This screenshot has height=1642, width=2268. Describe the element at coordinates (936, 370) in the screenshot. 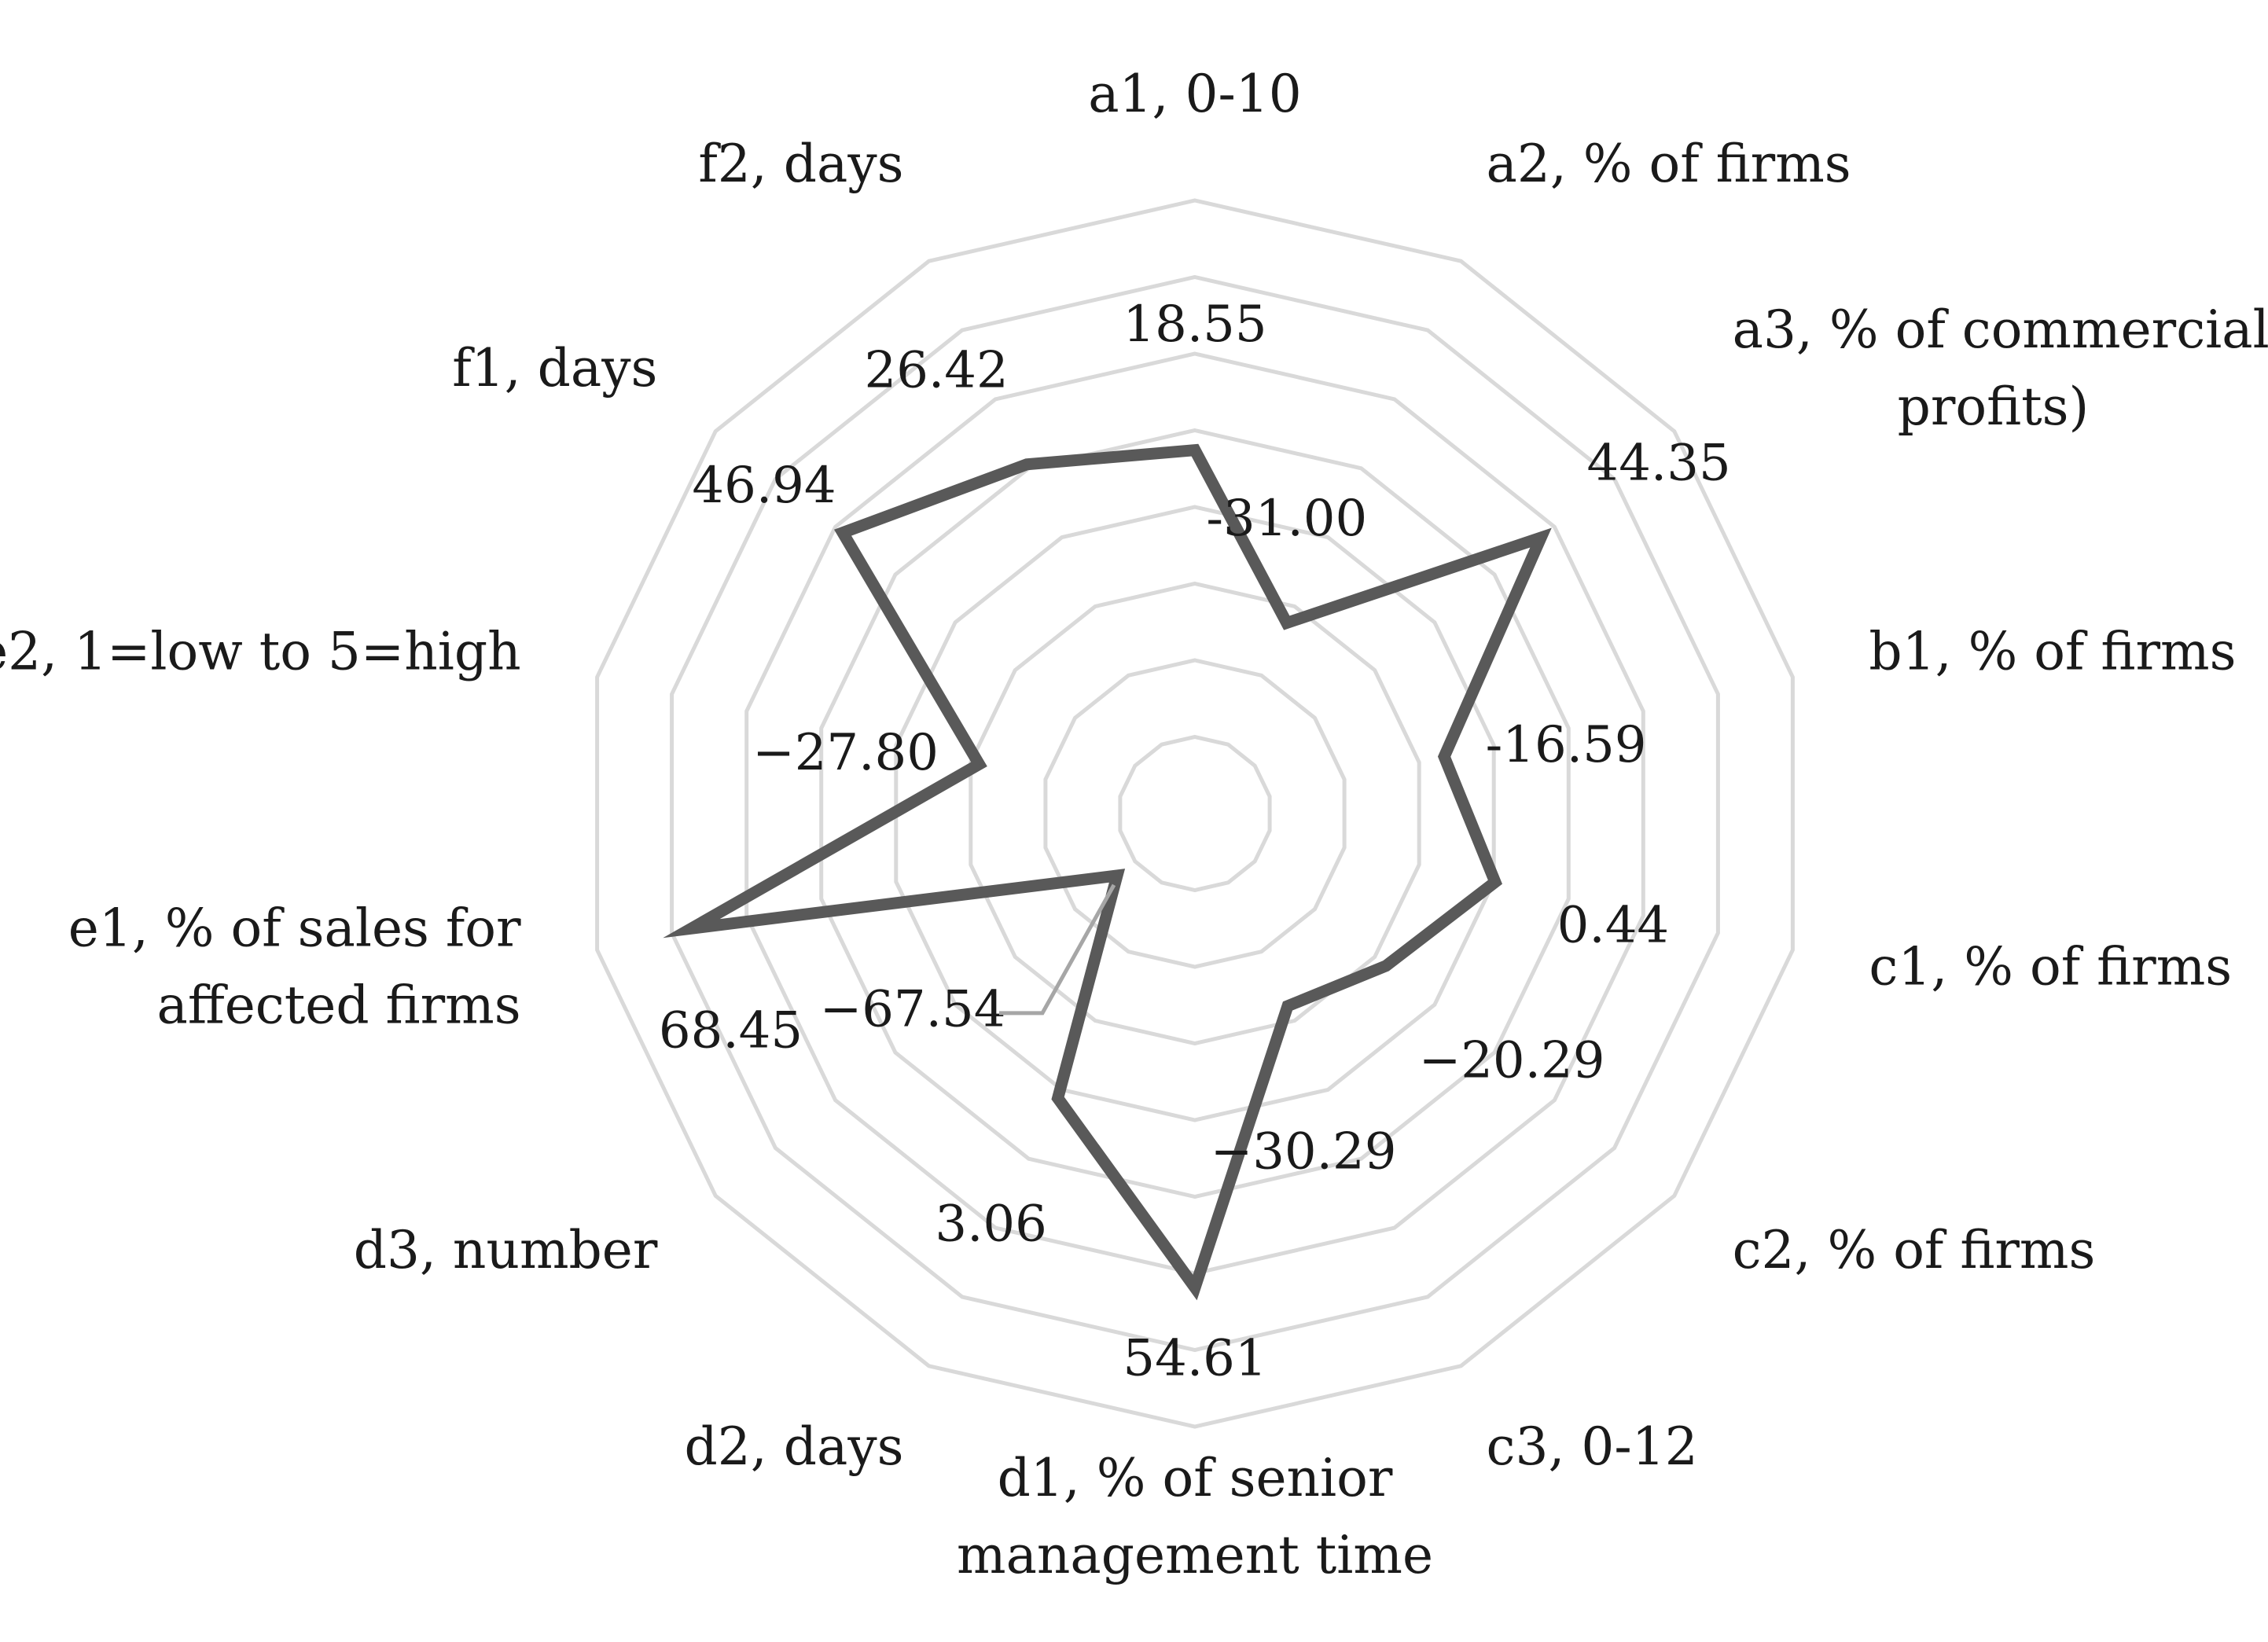

I see `value-label-13: 26.42` at that location.